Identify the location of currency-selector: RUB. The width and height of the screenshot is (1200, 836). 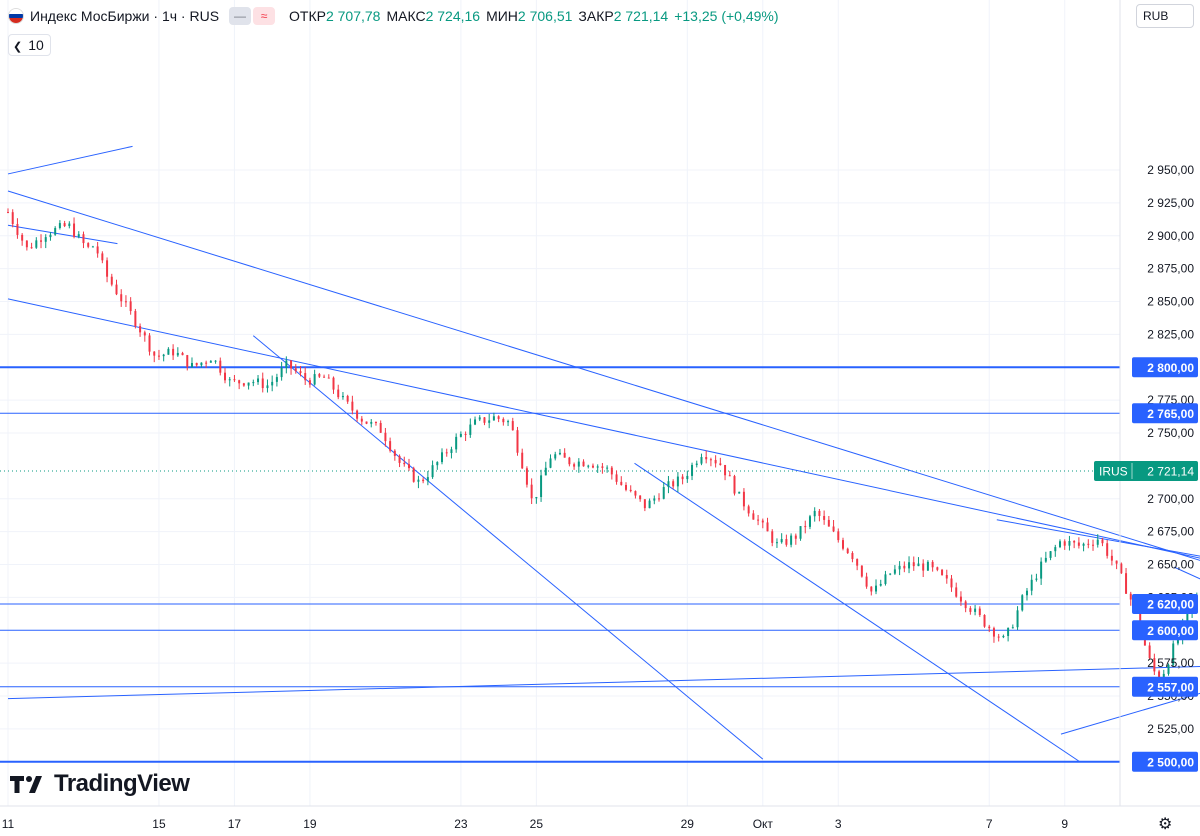
(1165, 16).